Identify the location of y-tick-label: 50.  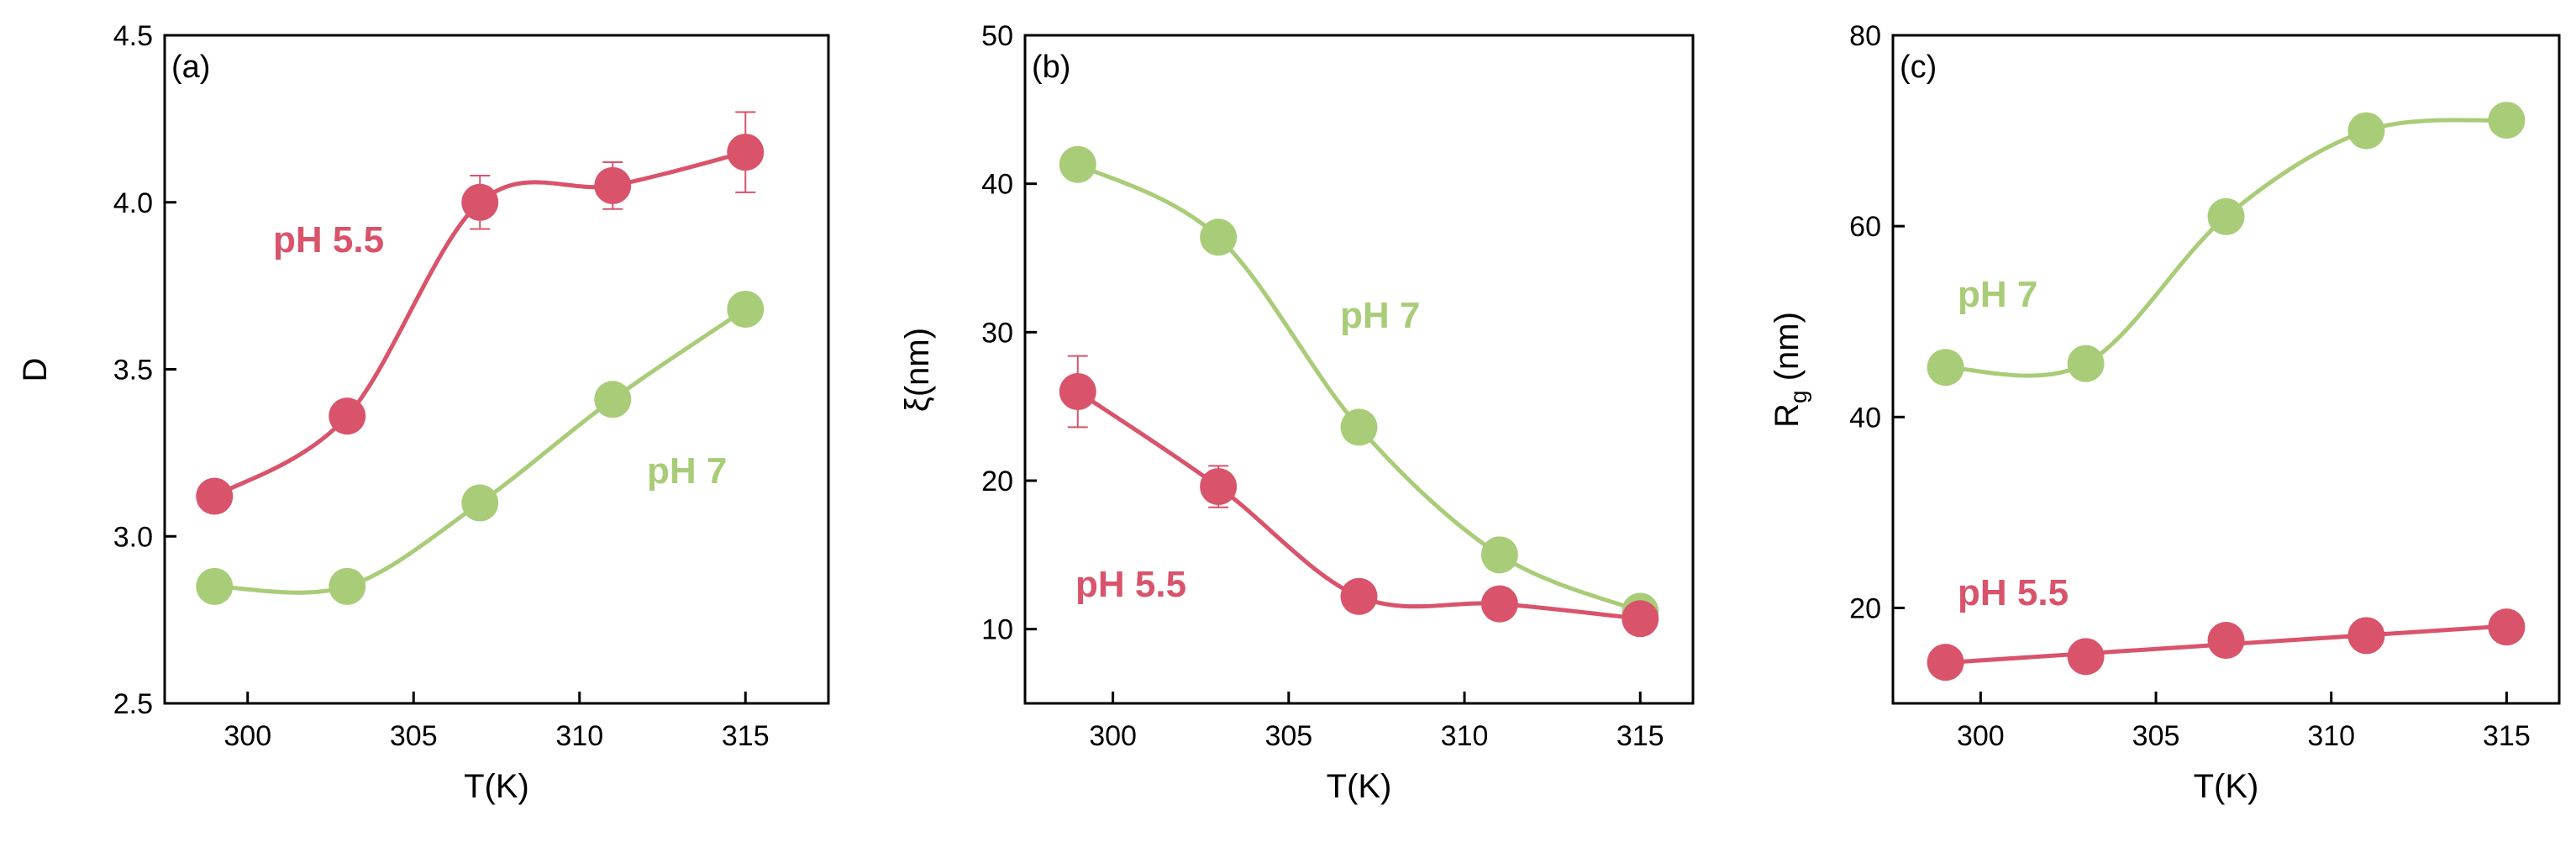
(997, 36).